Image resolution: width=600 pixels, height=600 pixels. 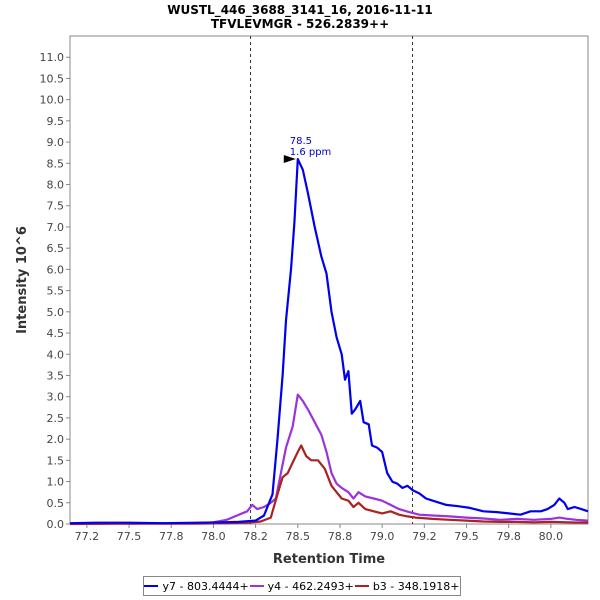 What do you see at coordinates (56, 439) in the screenshot?
I see `y-tick-label: 2.0` at bounding box center [56, 439].